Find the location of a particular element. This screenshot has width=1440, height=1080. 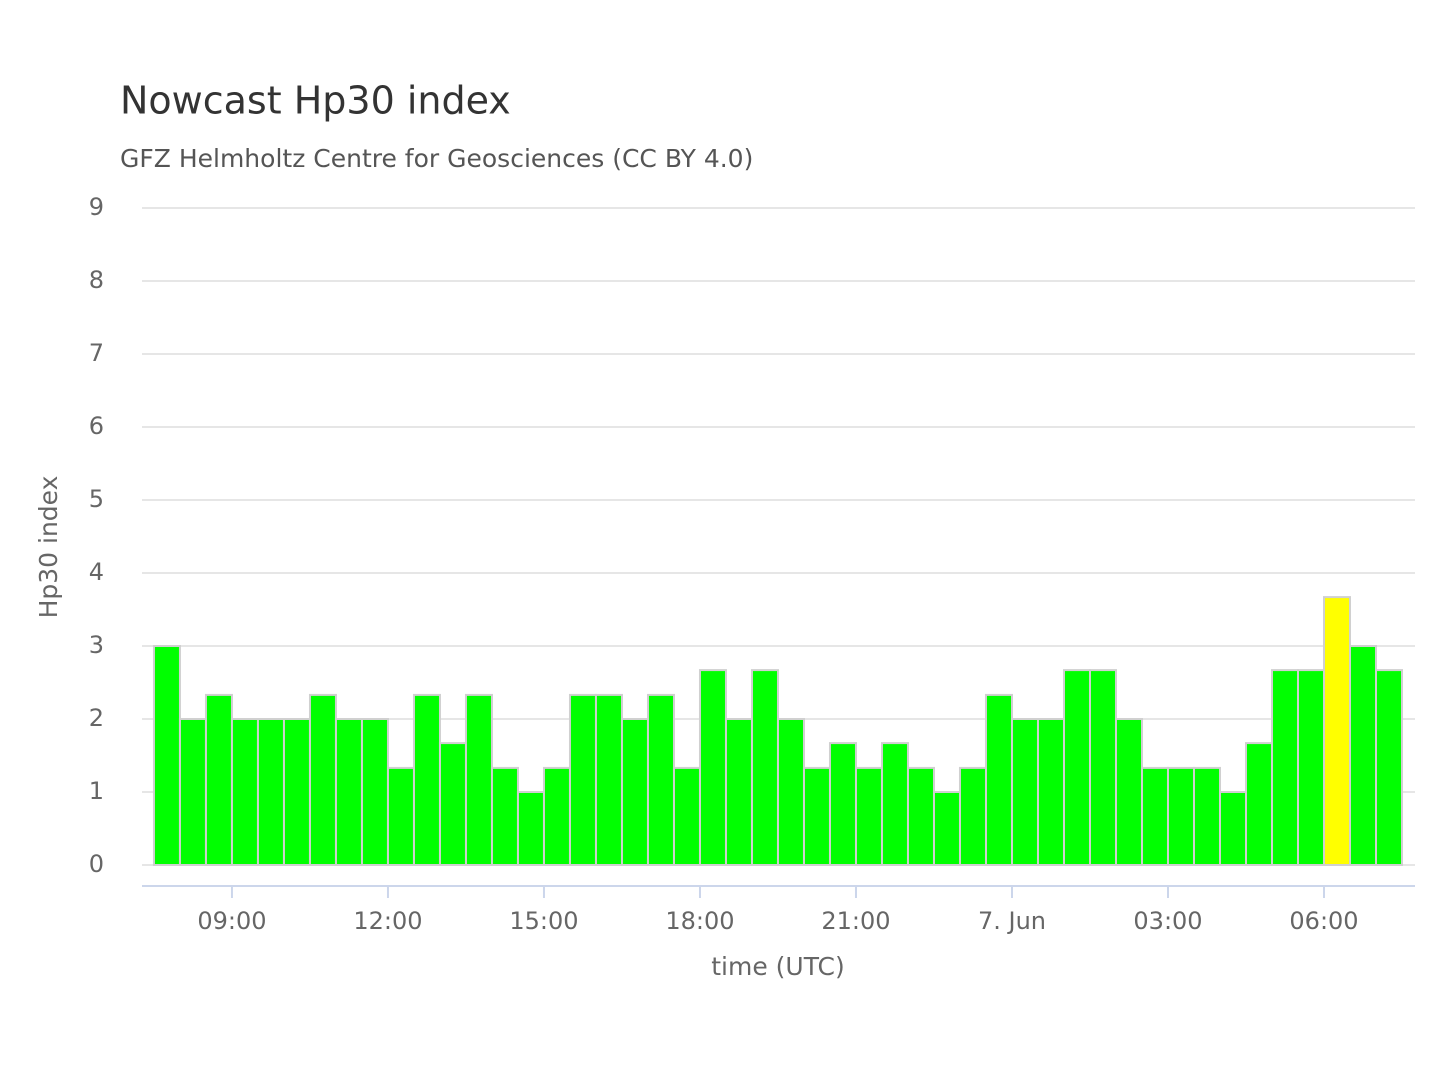

y-axis-title: Hp30 index is located at coordinates (48, 547).